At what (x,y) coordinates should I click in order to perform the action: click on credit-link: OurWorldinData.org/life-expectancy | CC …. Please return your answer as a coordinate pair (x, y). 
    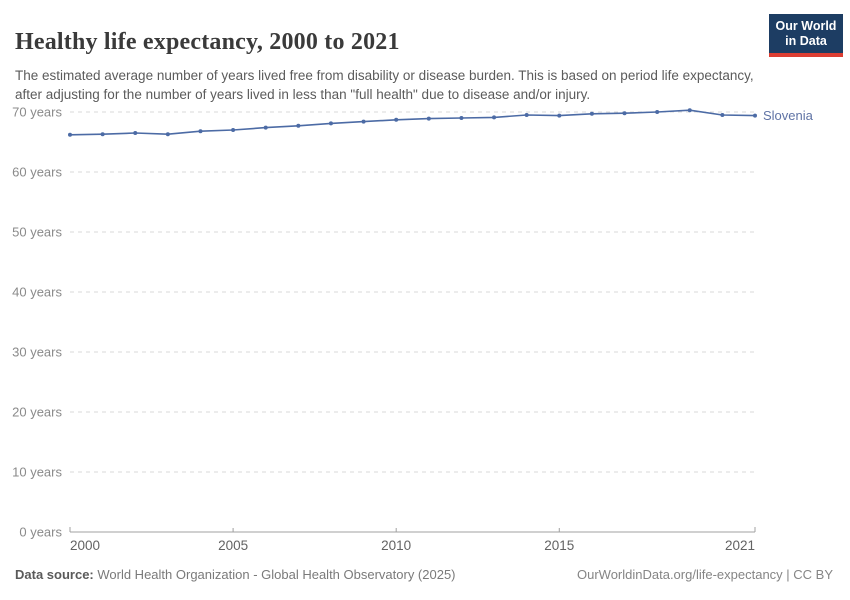
    Looking at the image, I should click on (704, 574).